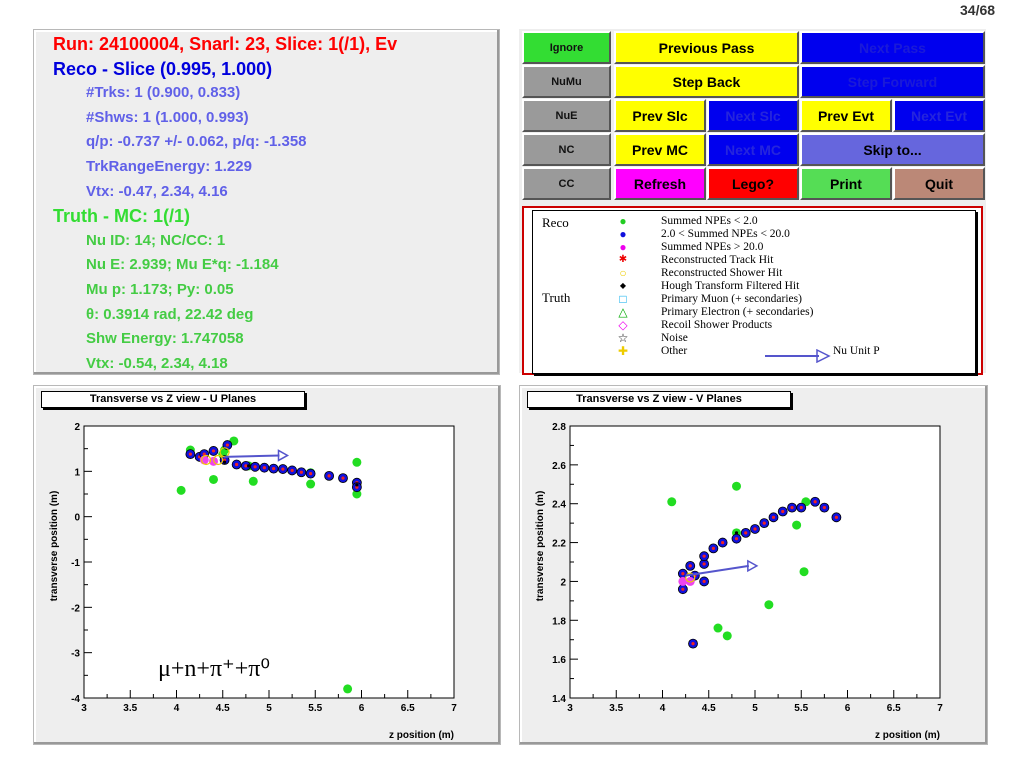 The image size is (1024, 768). Describe the element at coordinates (660, 183) in the screenshot. I see `refresh-button: Refresh` at that location.